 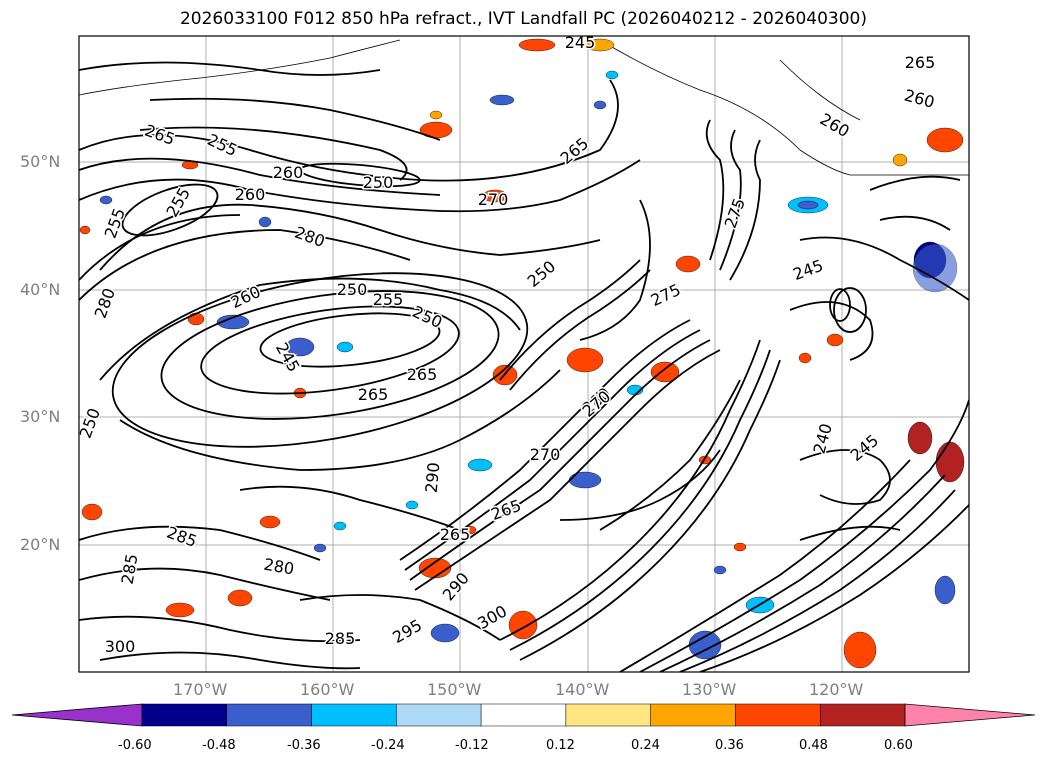 I want to click on colorbar-label-neg060: -0.60, so click(x=135, y=745).